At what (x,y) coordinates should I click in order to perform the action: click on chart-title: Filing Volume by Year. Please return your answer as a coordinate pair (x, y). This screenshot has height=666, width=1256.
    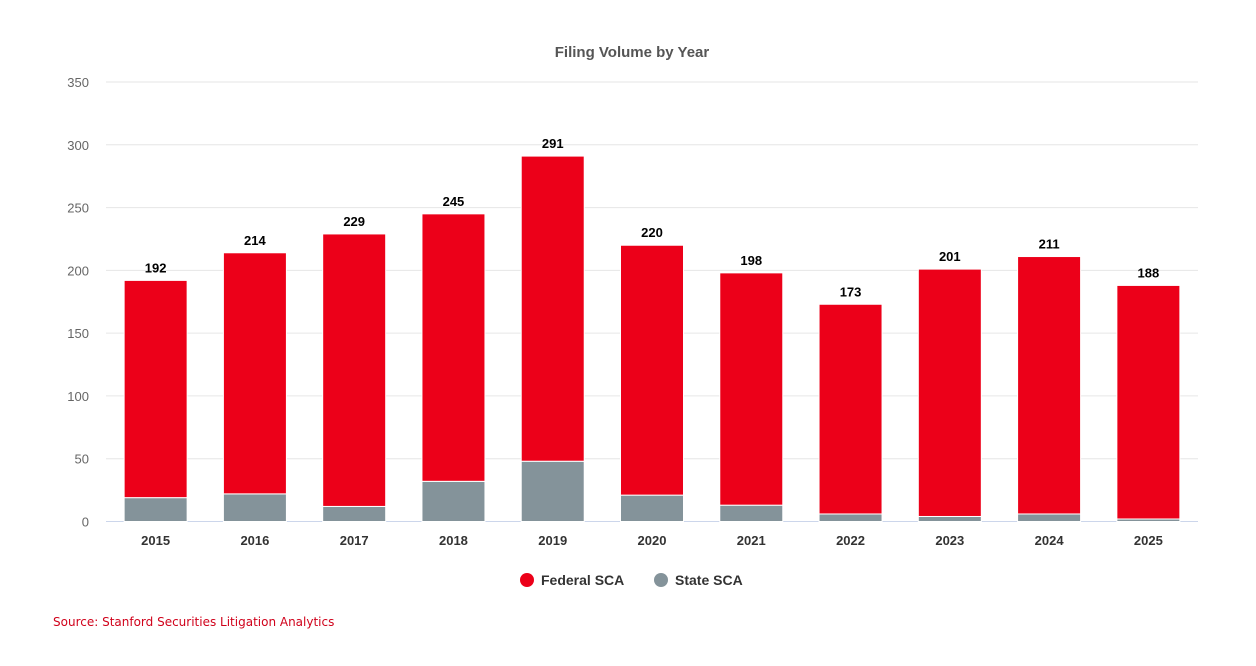
    Looking at the image, I should click on (632, 52).